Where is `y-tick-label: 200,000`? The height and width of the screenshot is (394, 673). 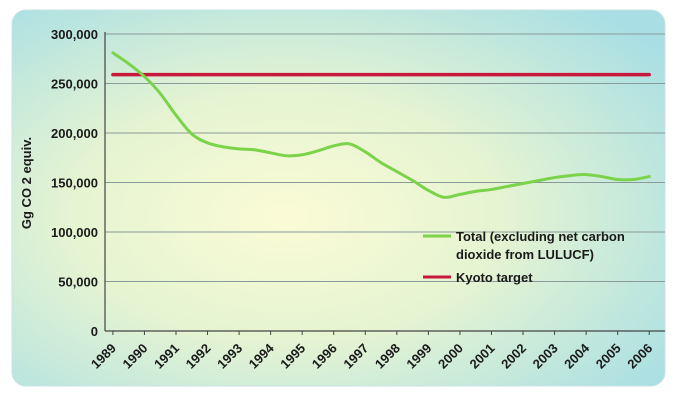 y-tick-label: 200,000 is located at coordinates (74, 133).